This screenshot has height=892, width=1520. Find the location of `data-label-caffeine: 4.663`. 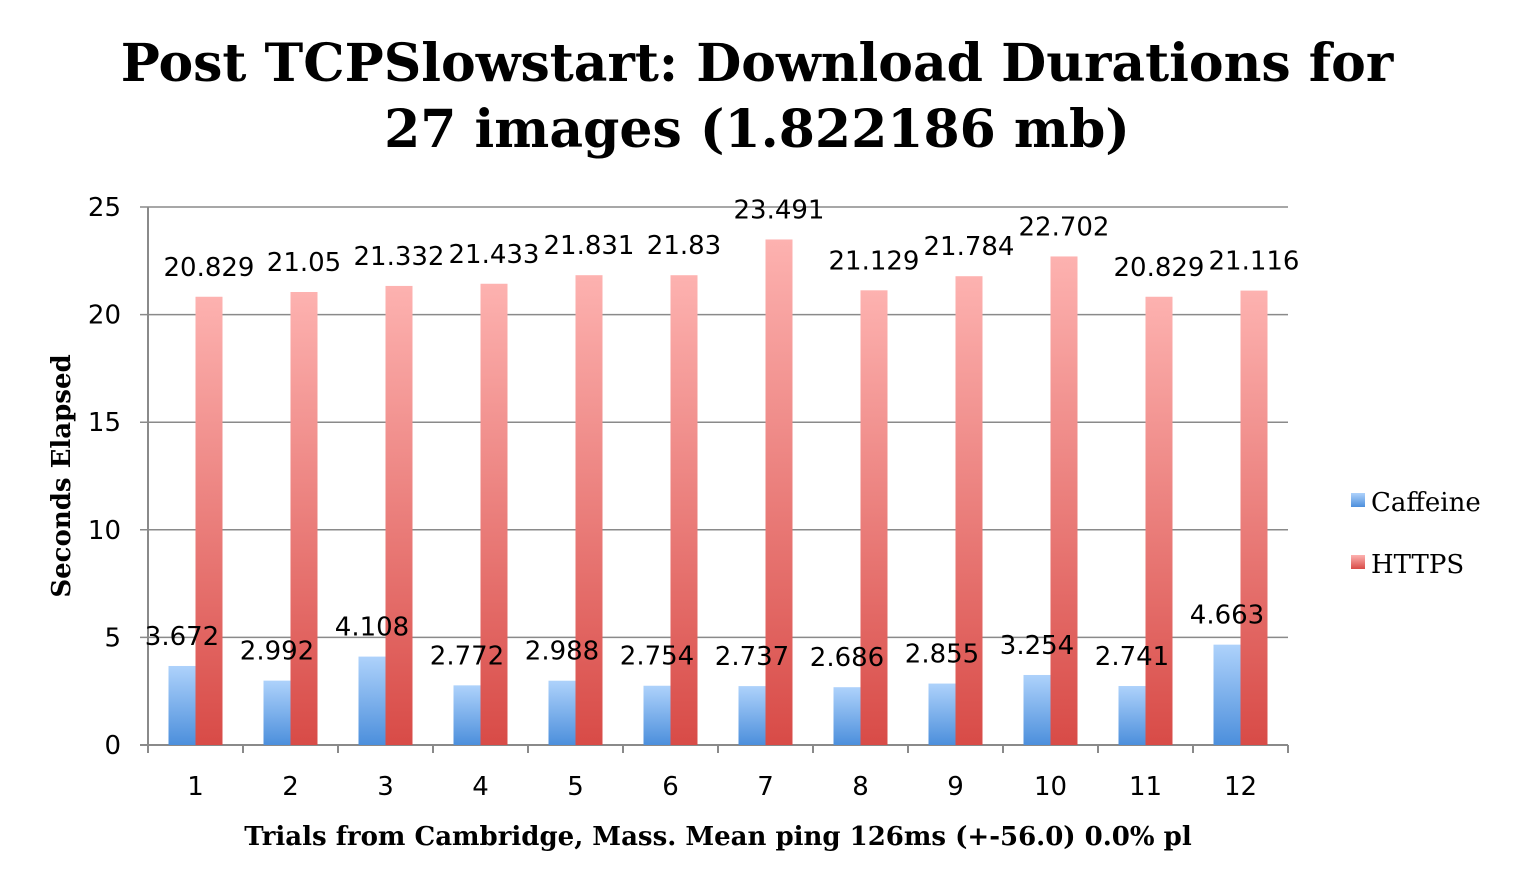

data-label-caffeine: 4.663 is located at coordinates (1227, 616).